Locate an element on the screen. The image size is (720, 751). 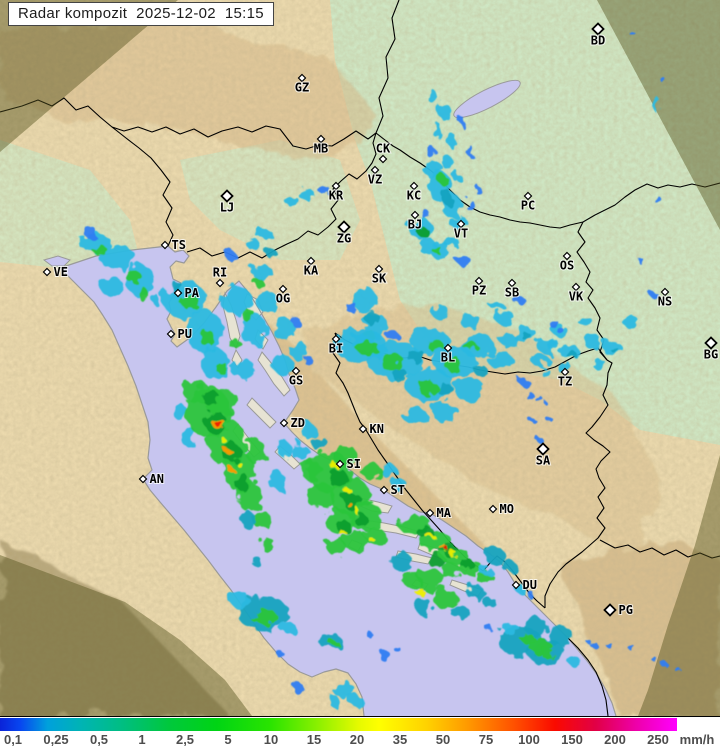
city-RI: RI is located at coordinates (220, 276).